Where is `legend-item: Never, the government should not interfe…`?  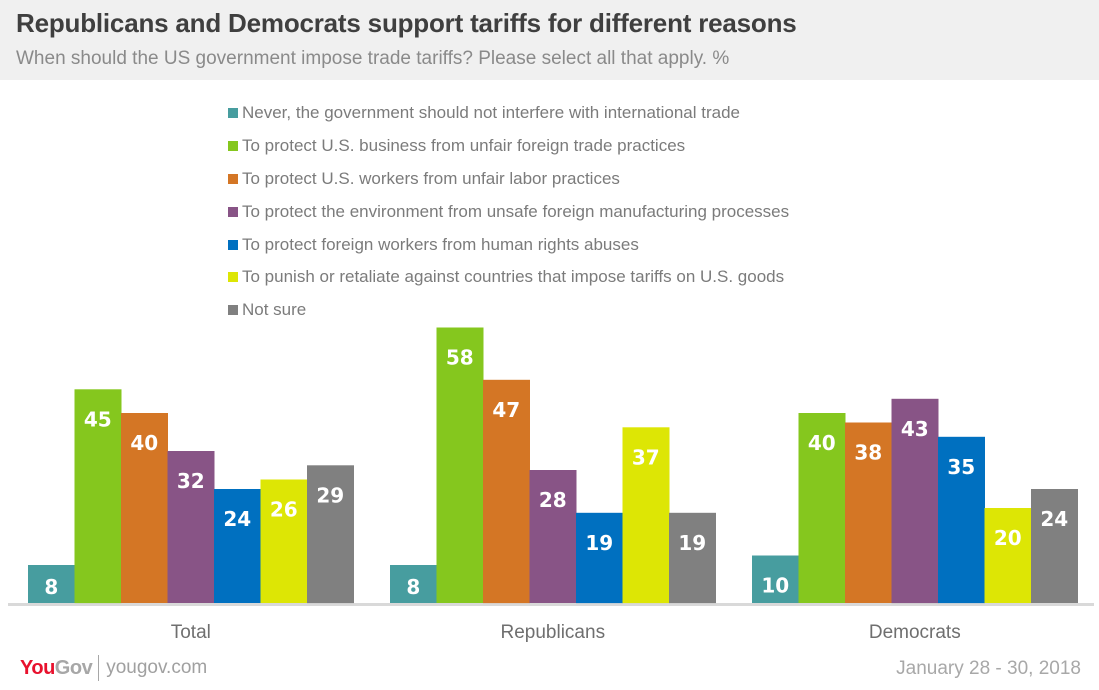
legend-item: Never, the government should not interfe… is located at coordinates (508, 113).